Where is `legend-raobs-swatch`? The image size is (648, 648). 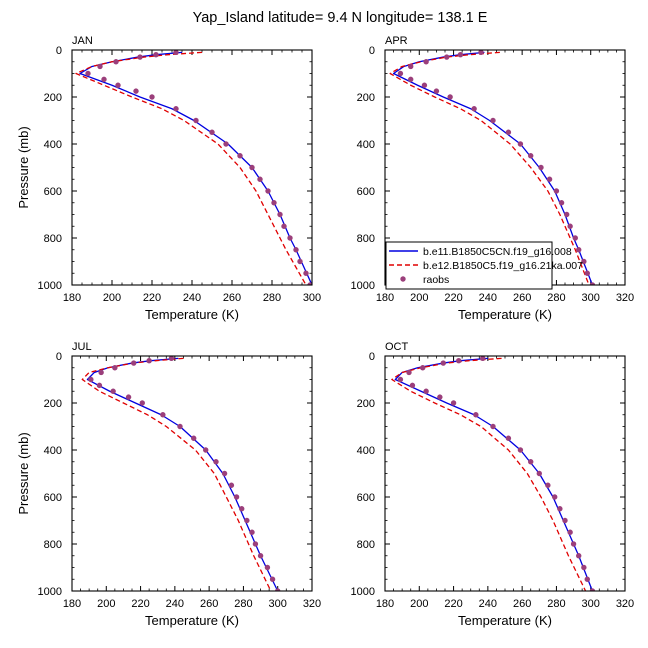 legend-raobs-swatch is located at coordinates (403, 279).